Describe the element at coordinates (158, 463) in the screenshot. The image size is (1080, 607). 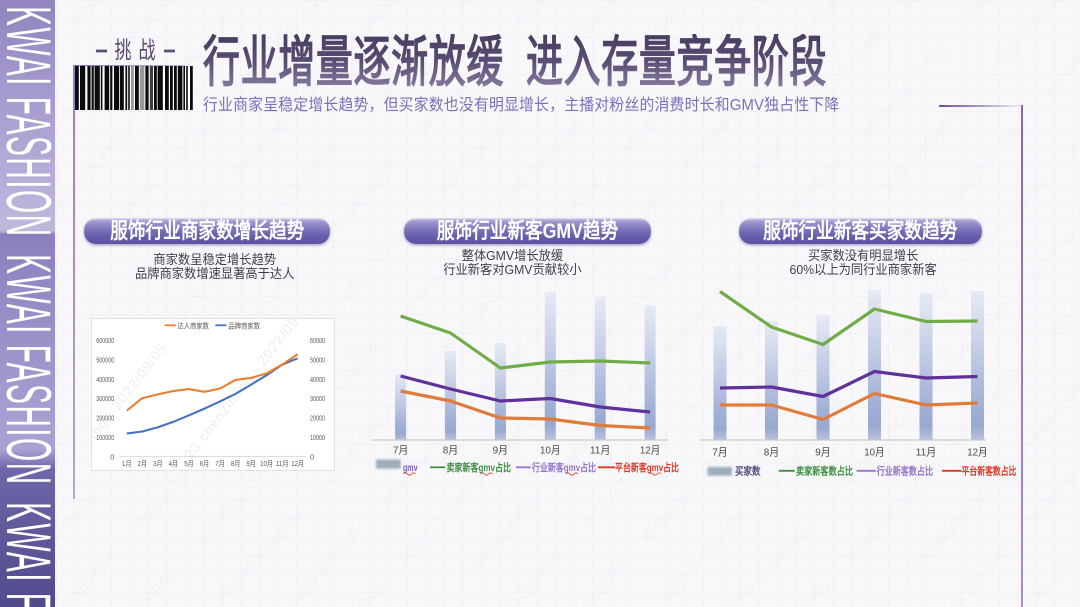
I see `svg-text: 3月` at that location.